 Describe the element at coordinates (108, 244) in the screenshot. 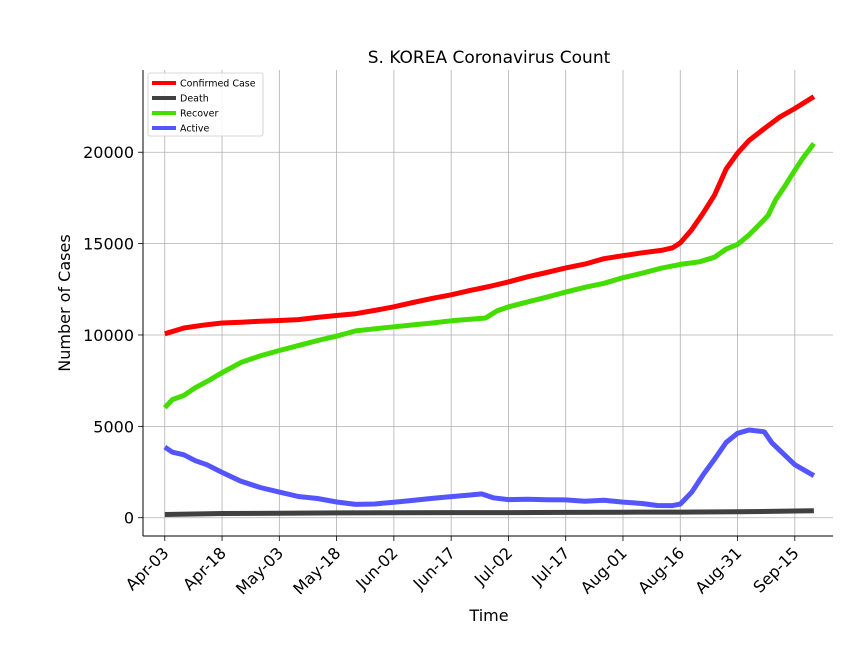

I see `y-tick-label: 15000` at that location.